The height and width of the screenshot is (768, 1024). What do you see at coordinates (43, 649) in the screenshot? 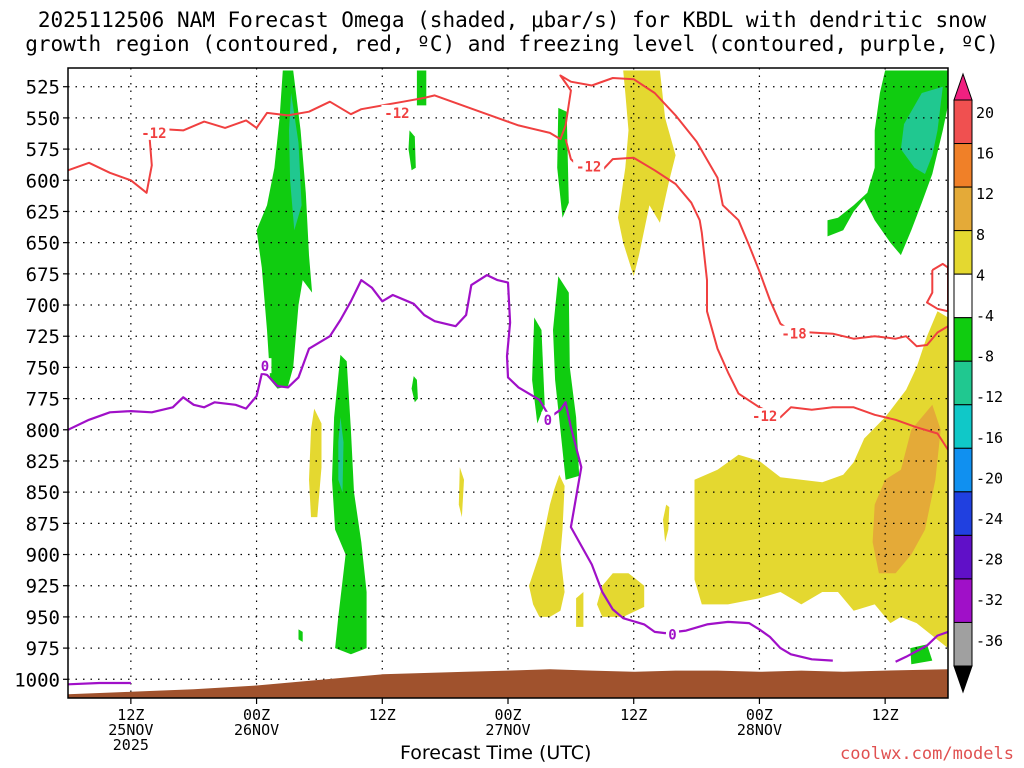
I see `y-tick-label-975: 975` at bounding box center [43, 649].